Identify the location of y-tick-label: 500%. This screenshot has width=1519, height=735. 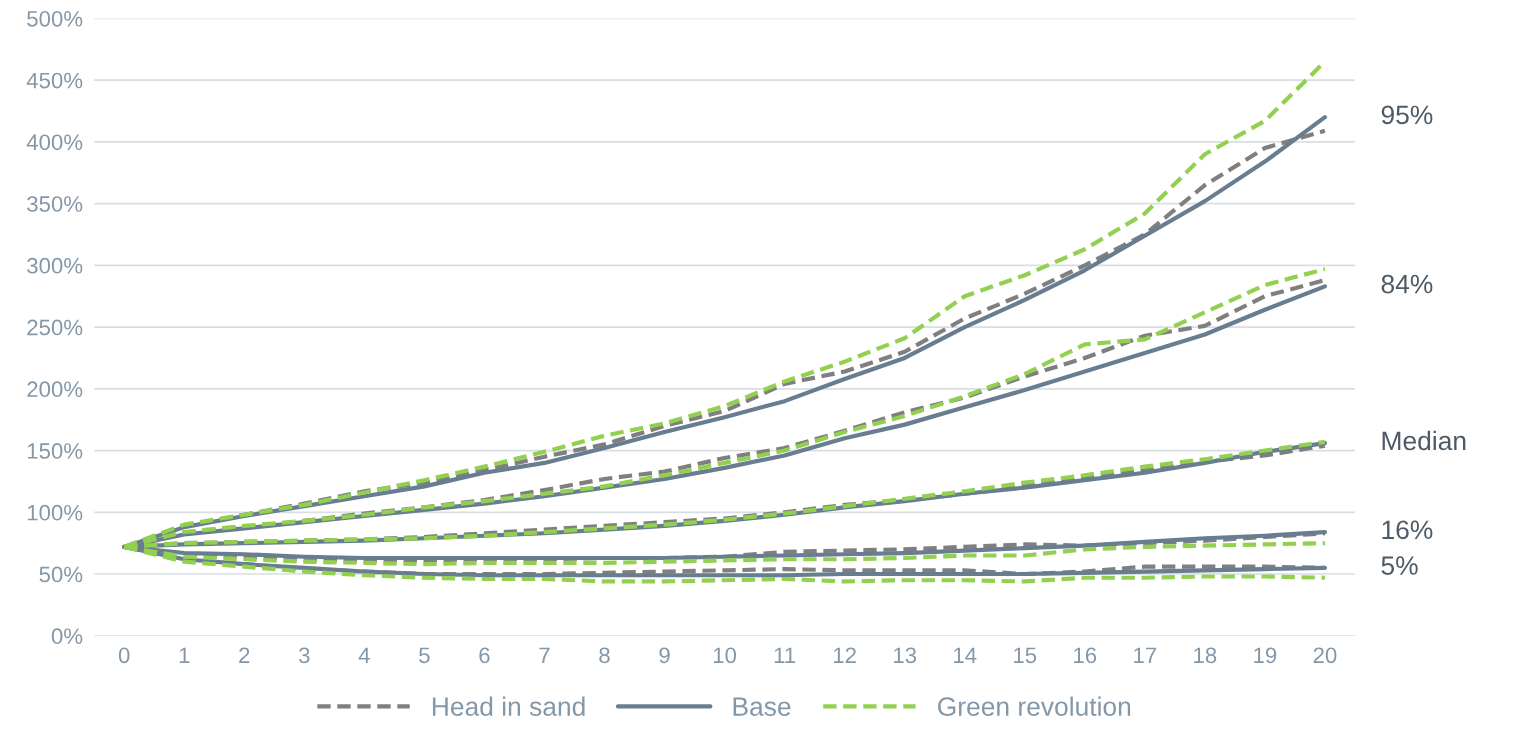
(55, 18).